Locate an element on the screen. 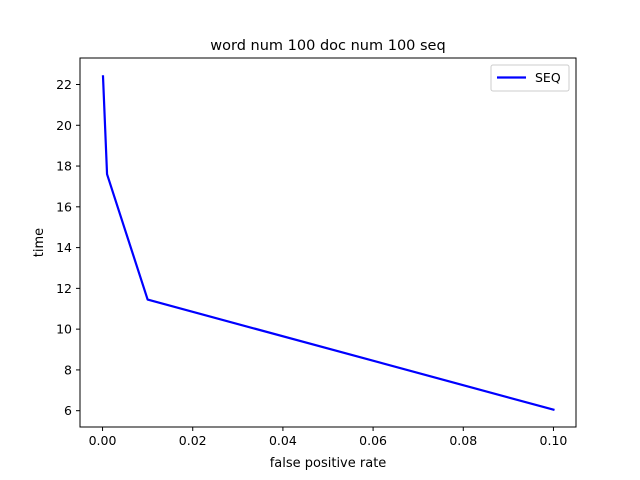 This screenshot has height=480, width=640. legend: SEQ is located at coordinates (530, 78).